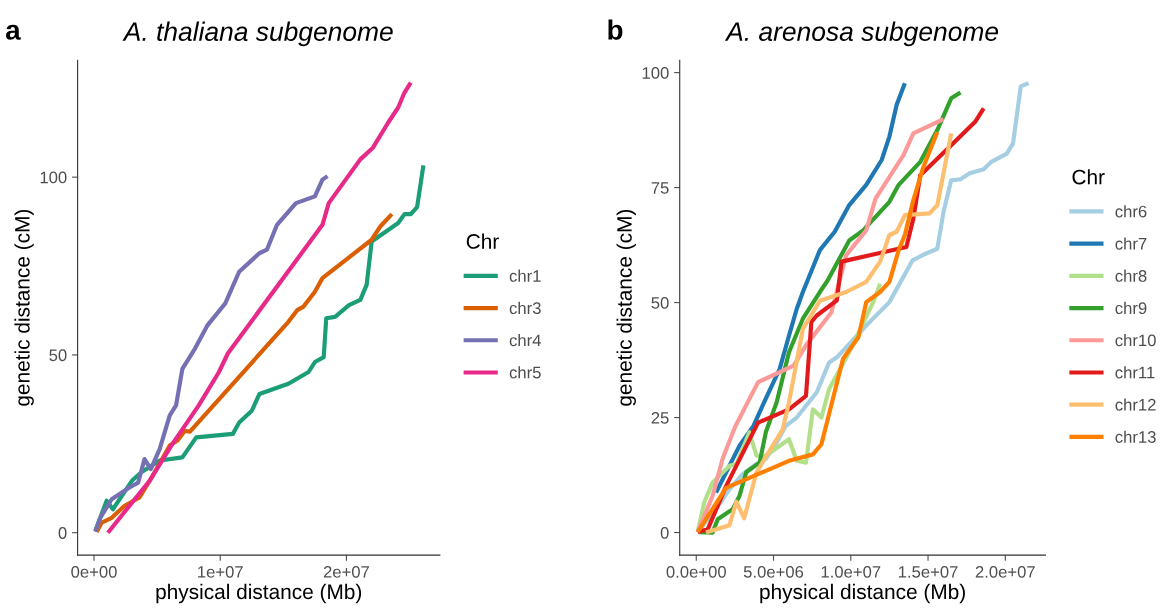  Describe the element at coordinates (773, 571) in the screenshot. I see `x-tick-label: 5.0e+06` at that location.